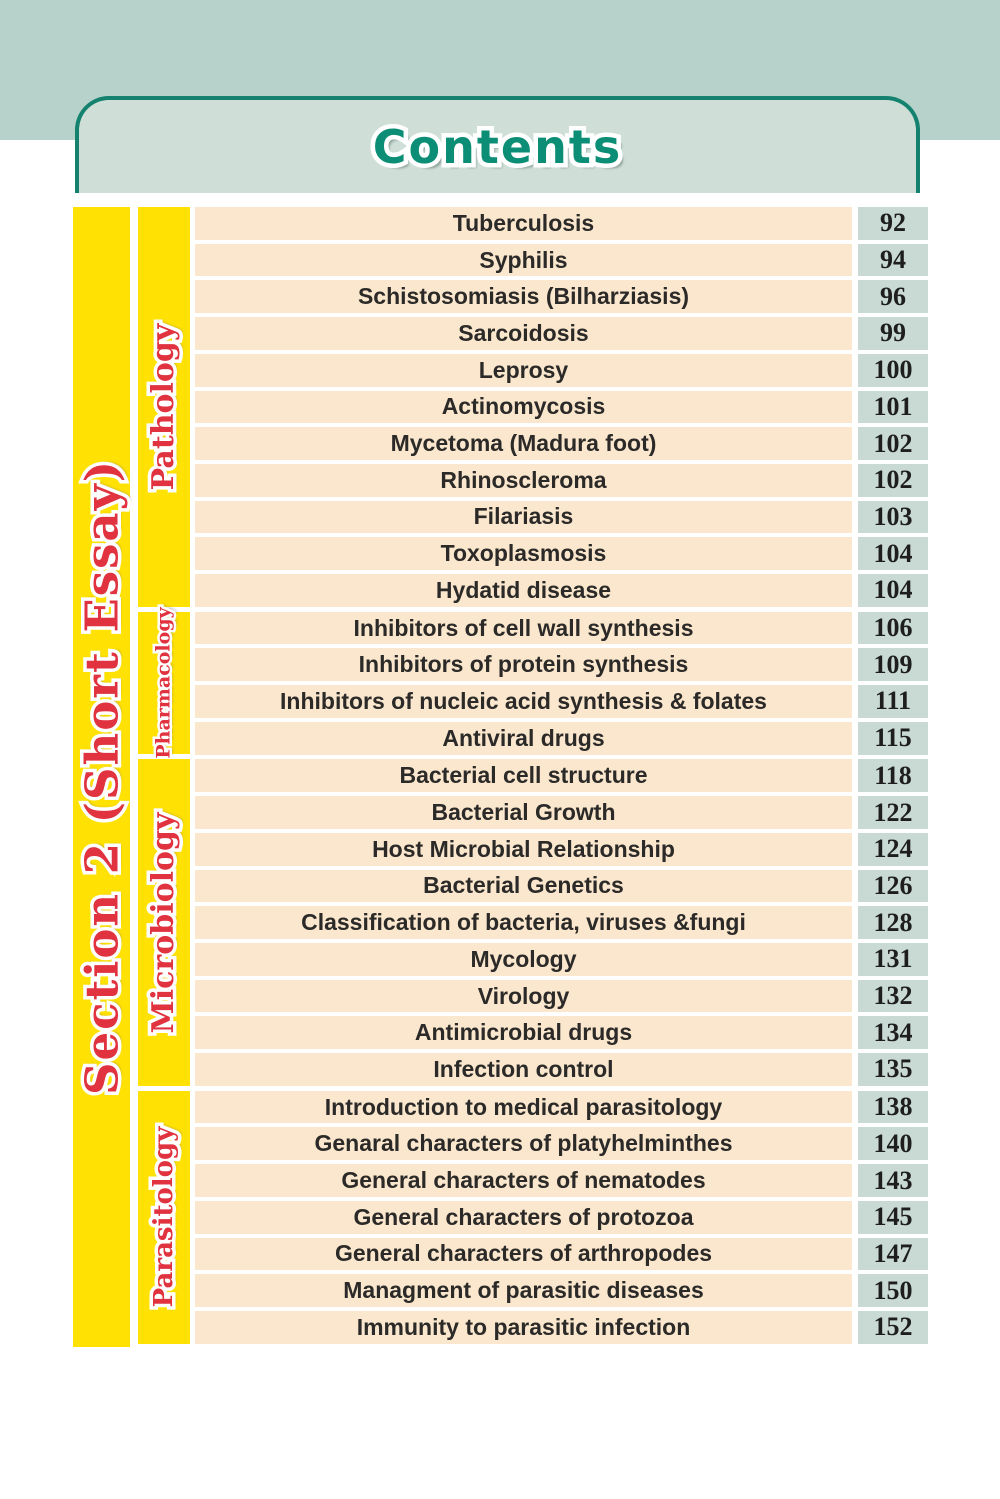  What do you see at coordinates (523, 1290) in the screenshot?
I see `topic-cell: Managment of parasitic diseases` at bounding box center [523, 1290].